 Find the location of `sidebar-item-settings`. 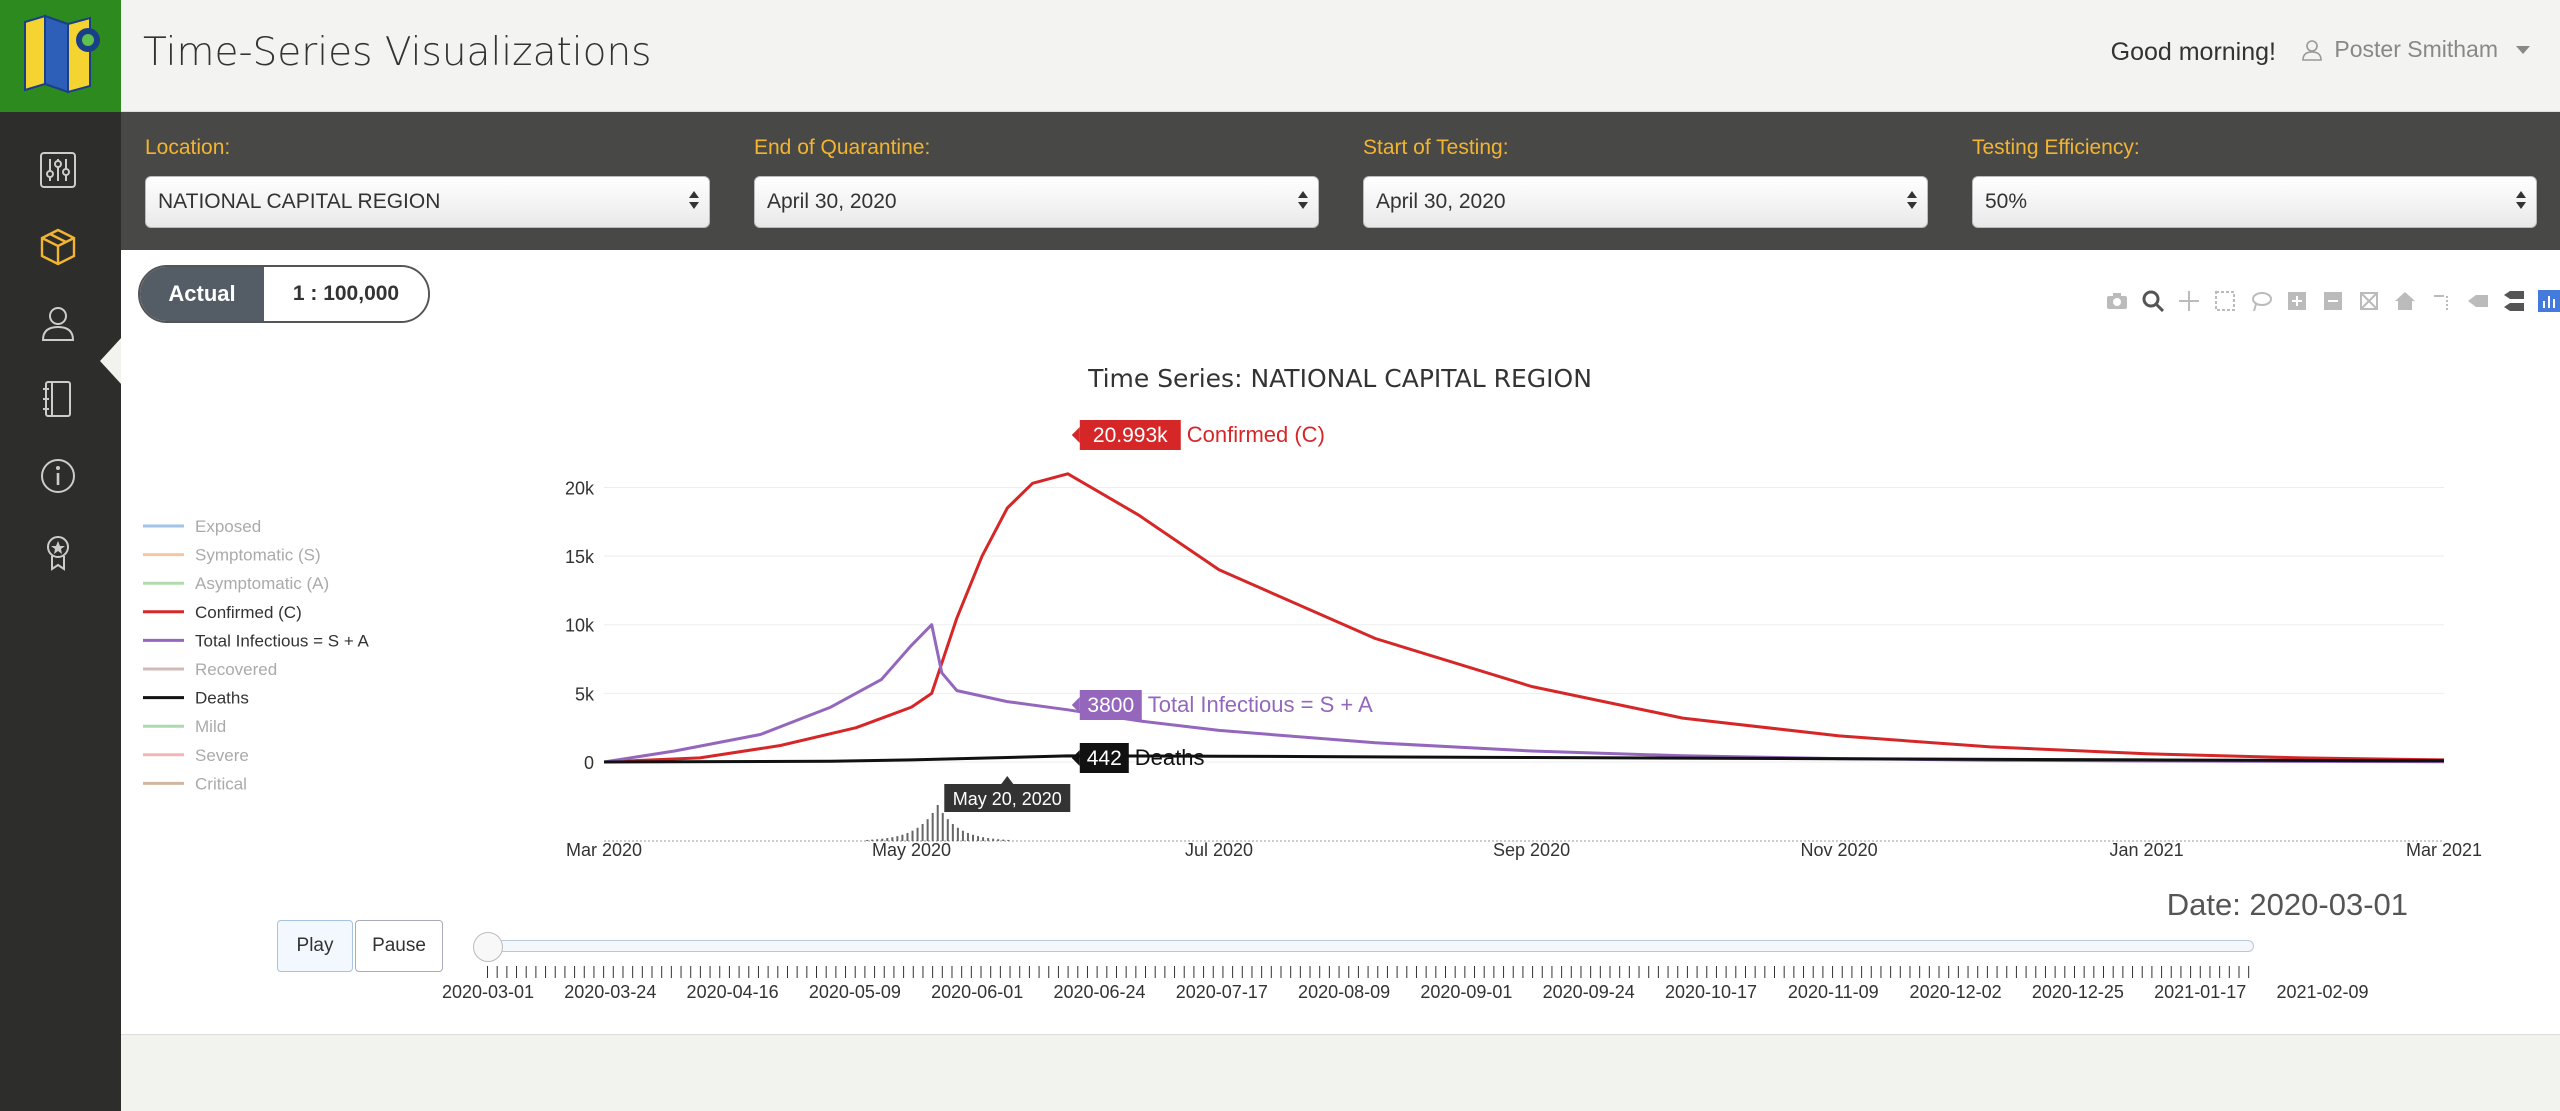

sidebar-item-settings is located at coordinates (58, 170).